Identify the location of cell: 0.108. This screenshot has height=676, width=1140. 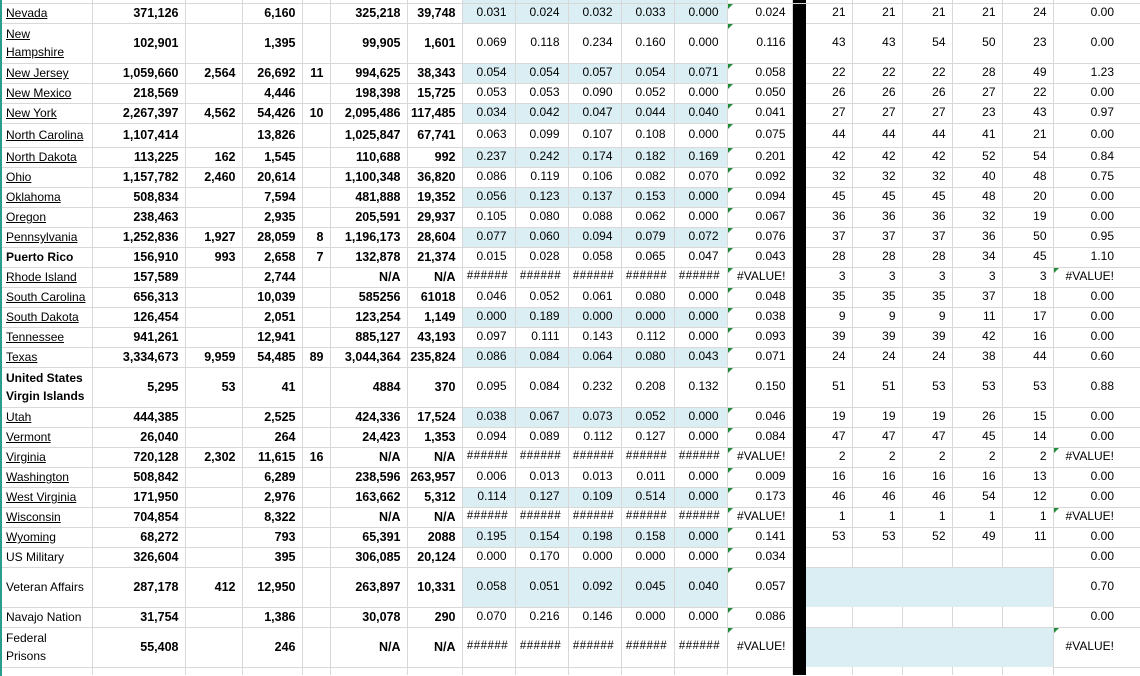
(648, 135).